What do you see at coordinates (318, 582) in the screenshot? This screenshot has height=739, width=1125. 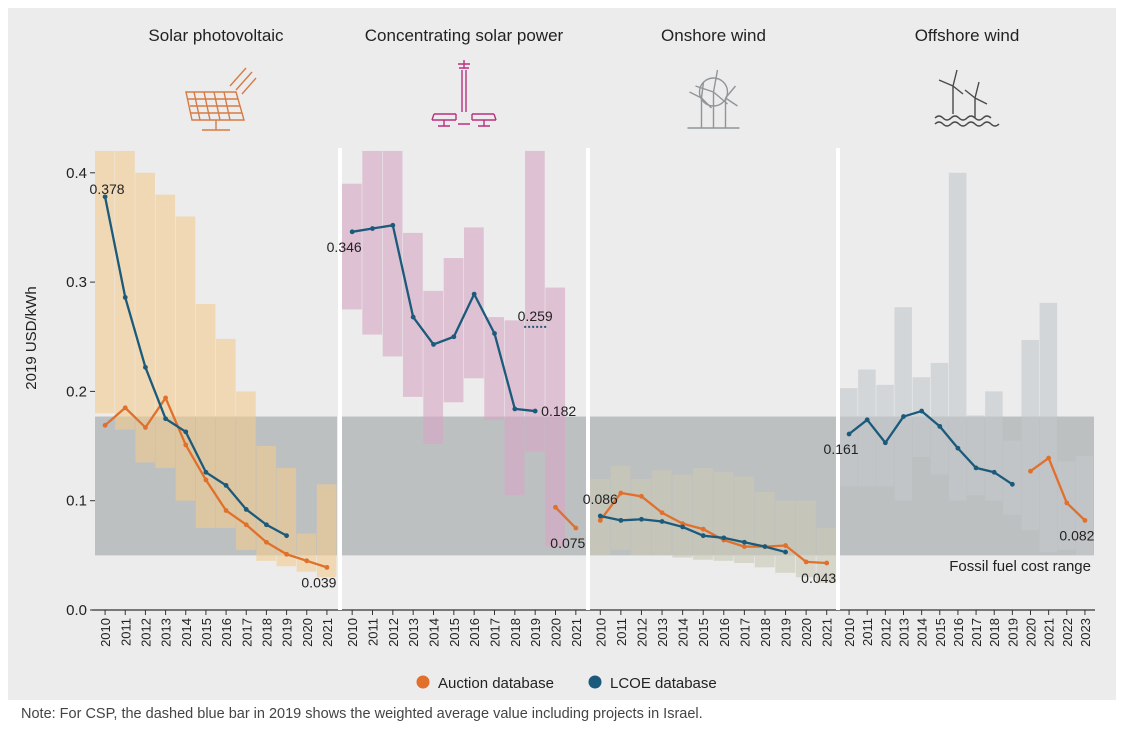 I see `data-label: 0.039` at bounding box center [318, 582].